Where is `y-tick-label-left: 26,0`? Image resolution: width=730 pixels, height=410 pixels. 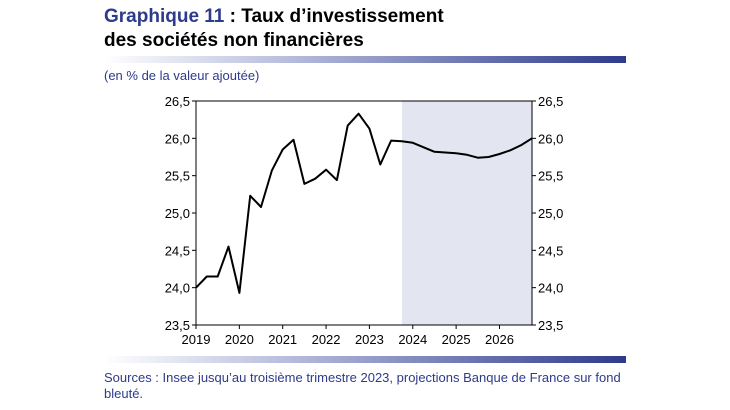
y-tick-label-left: 26,0 is located at coordinates (177, 138).